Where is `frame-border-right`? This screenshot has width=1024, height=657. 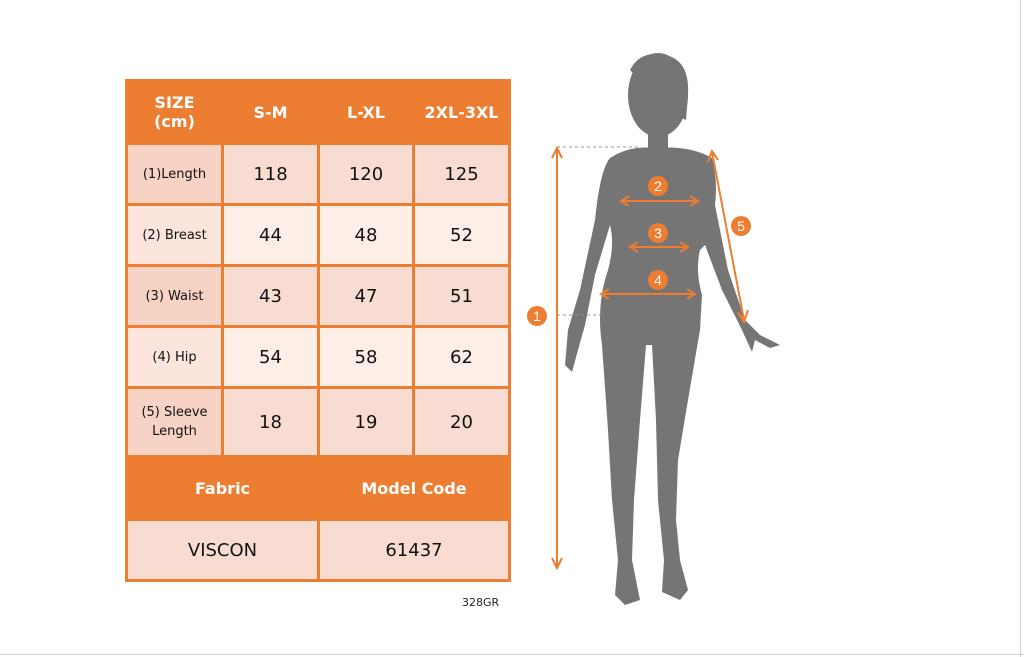
frame-border-right is located at coordinates (1020, 328).